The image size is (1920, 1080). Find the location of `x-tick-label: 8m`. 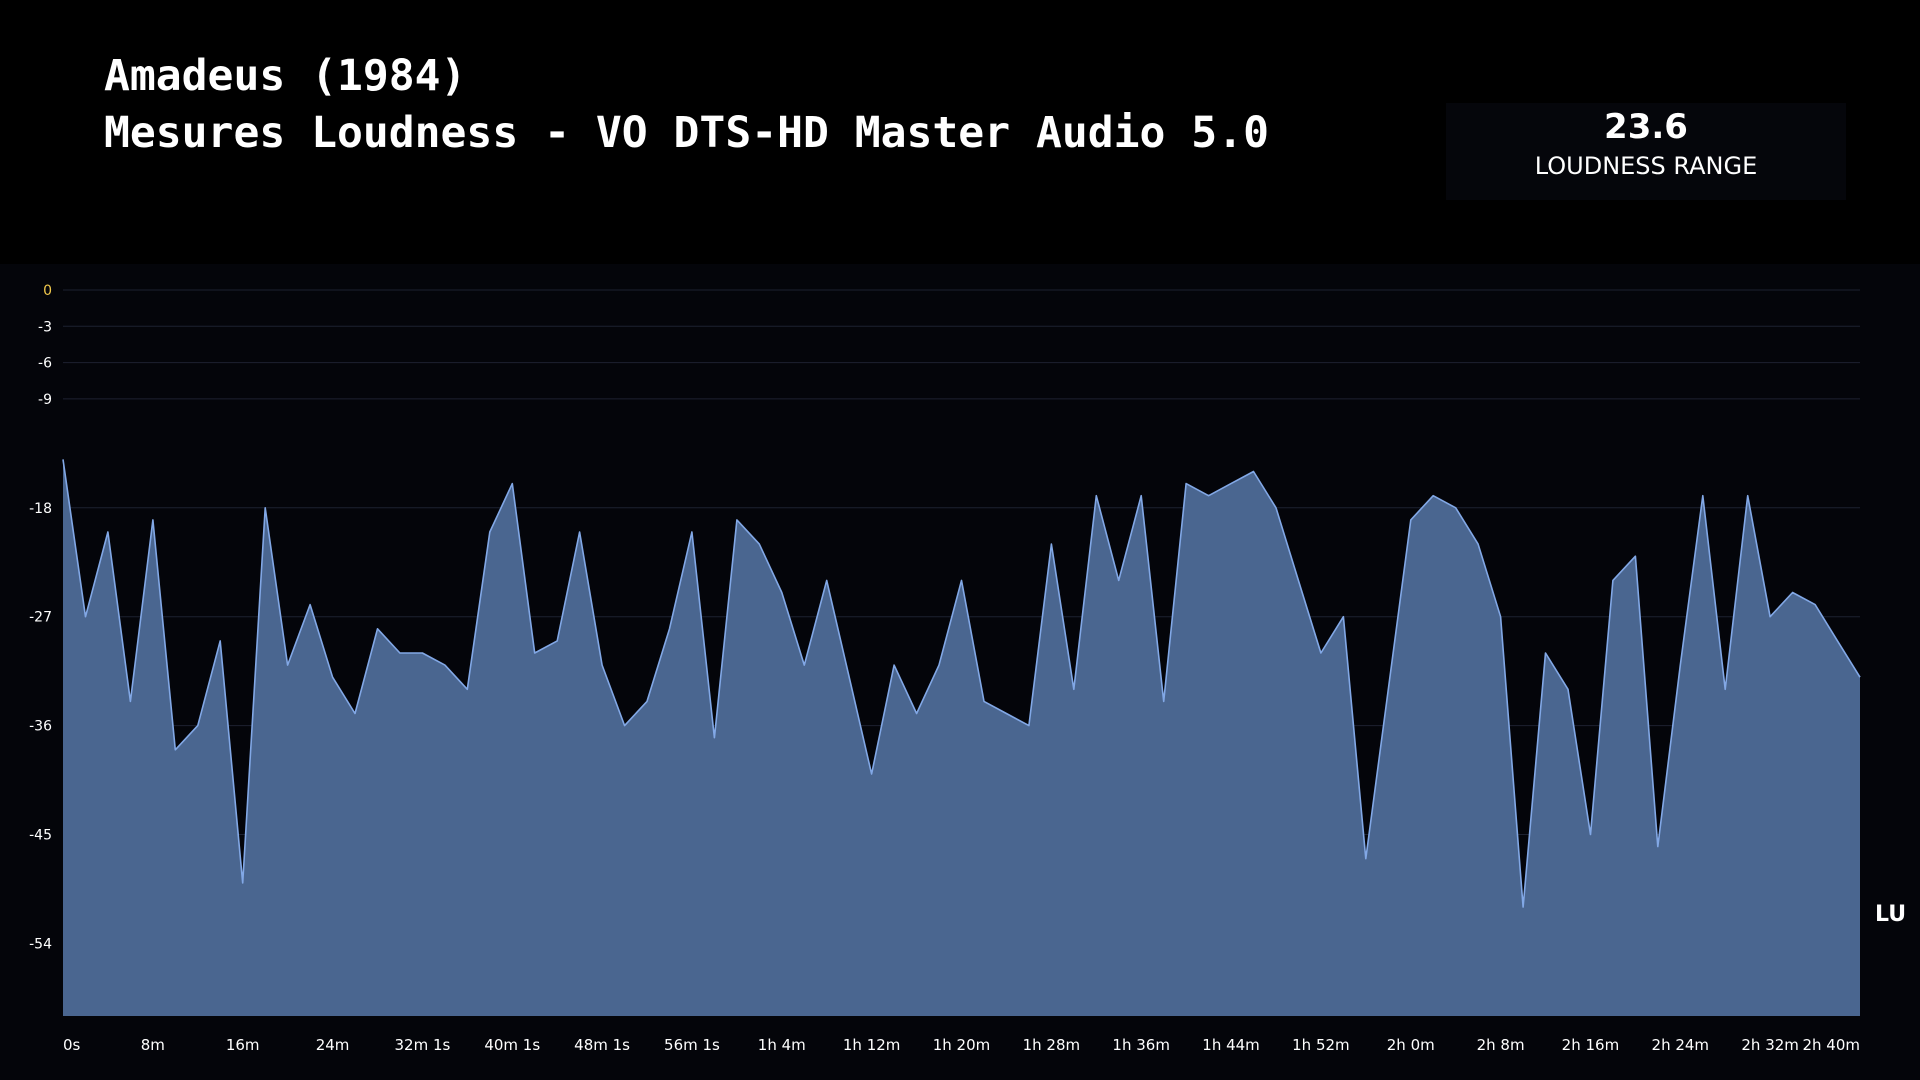

x-tick-label: 8m is located at coordinates (153, 1045).